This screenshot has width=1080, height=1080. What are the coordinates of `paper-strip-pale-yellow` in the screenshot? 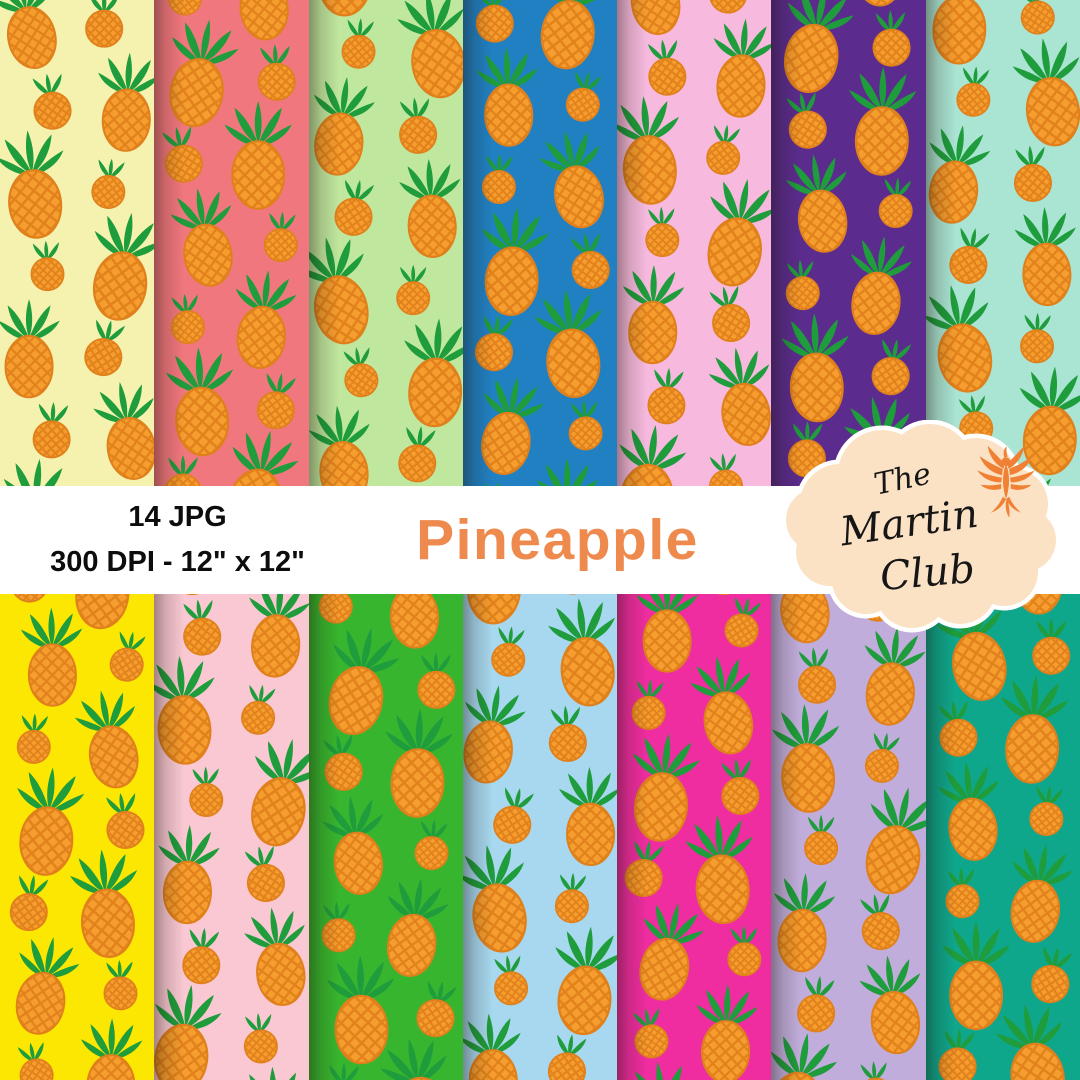 It's located at (77, 243).